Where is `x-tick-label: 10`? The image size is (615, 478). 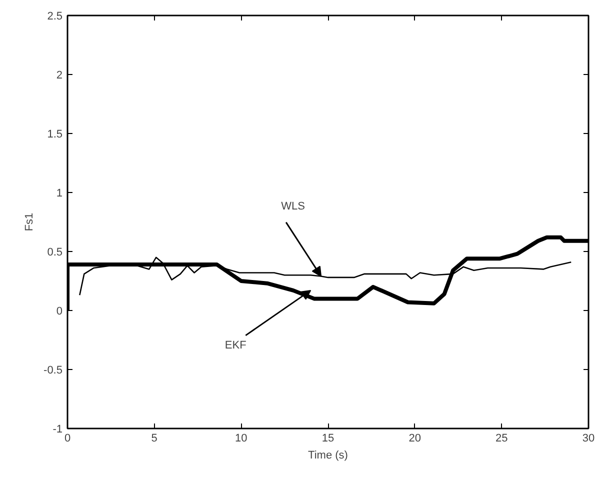
x-tick-label: 10 is located at coordinates (241, 438).